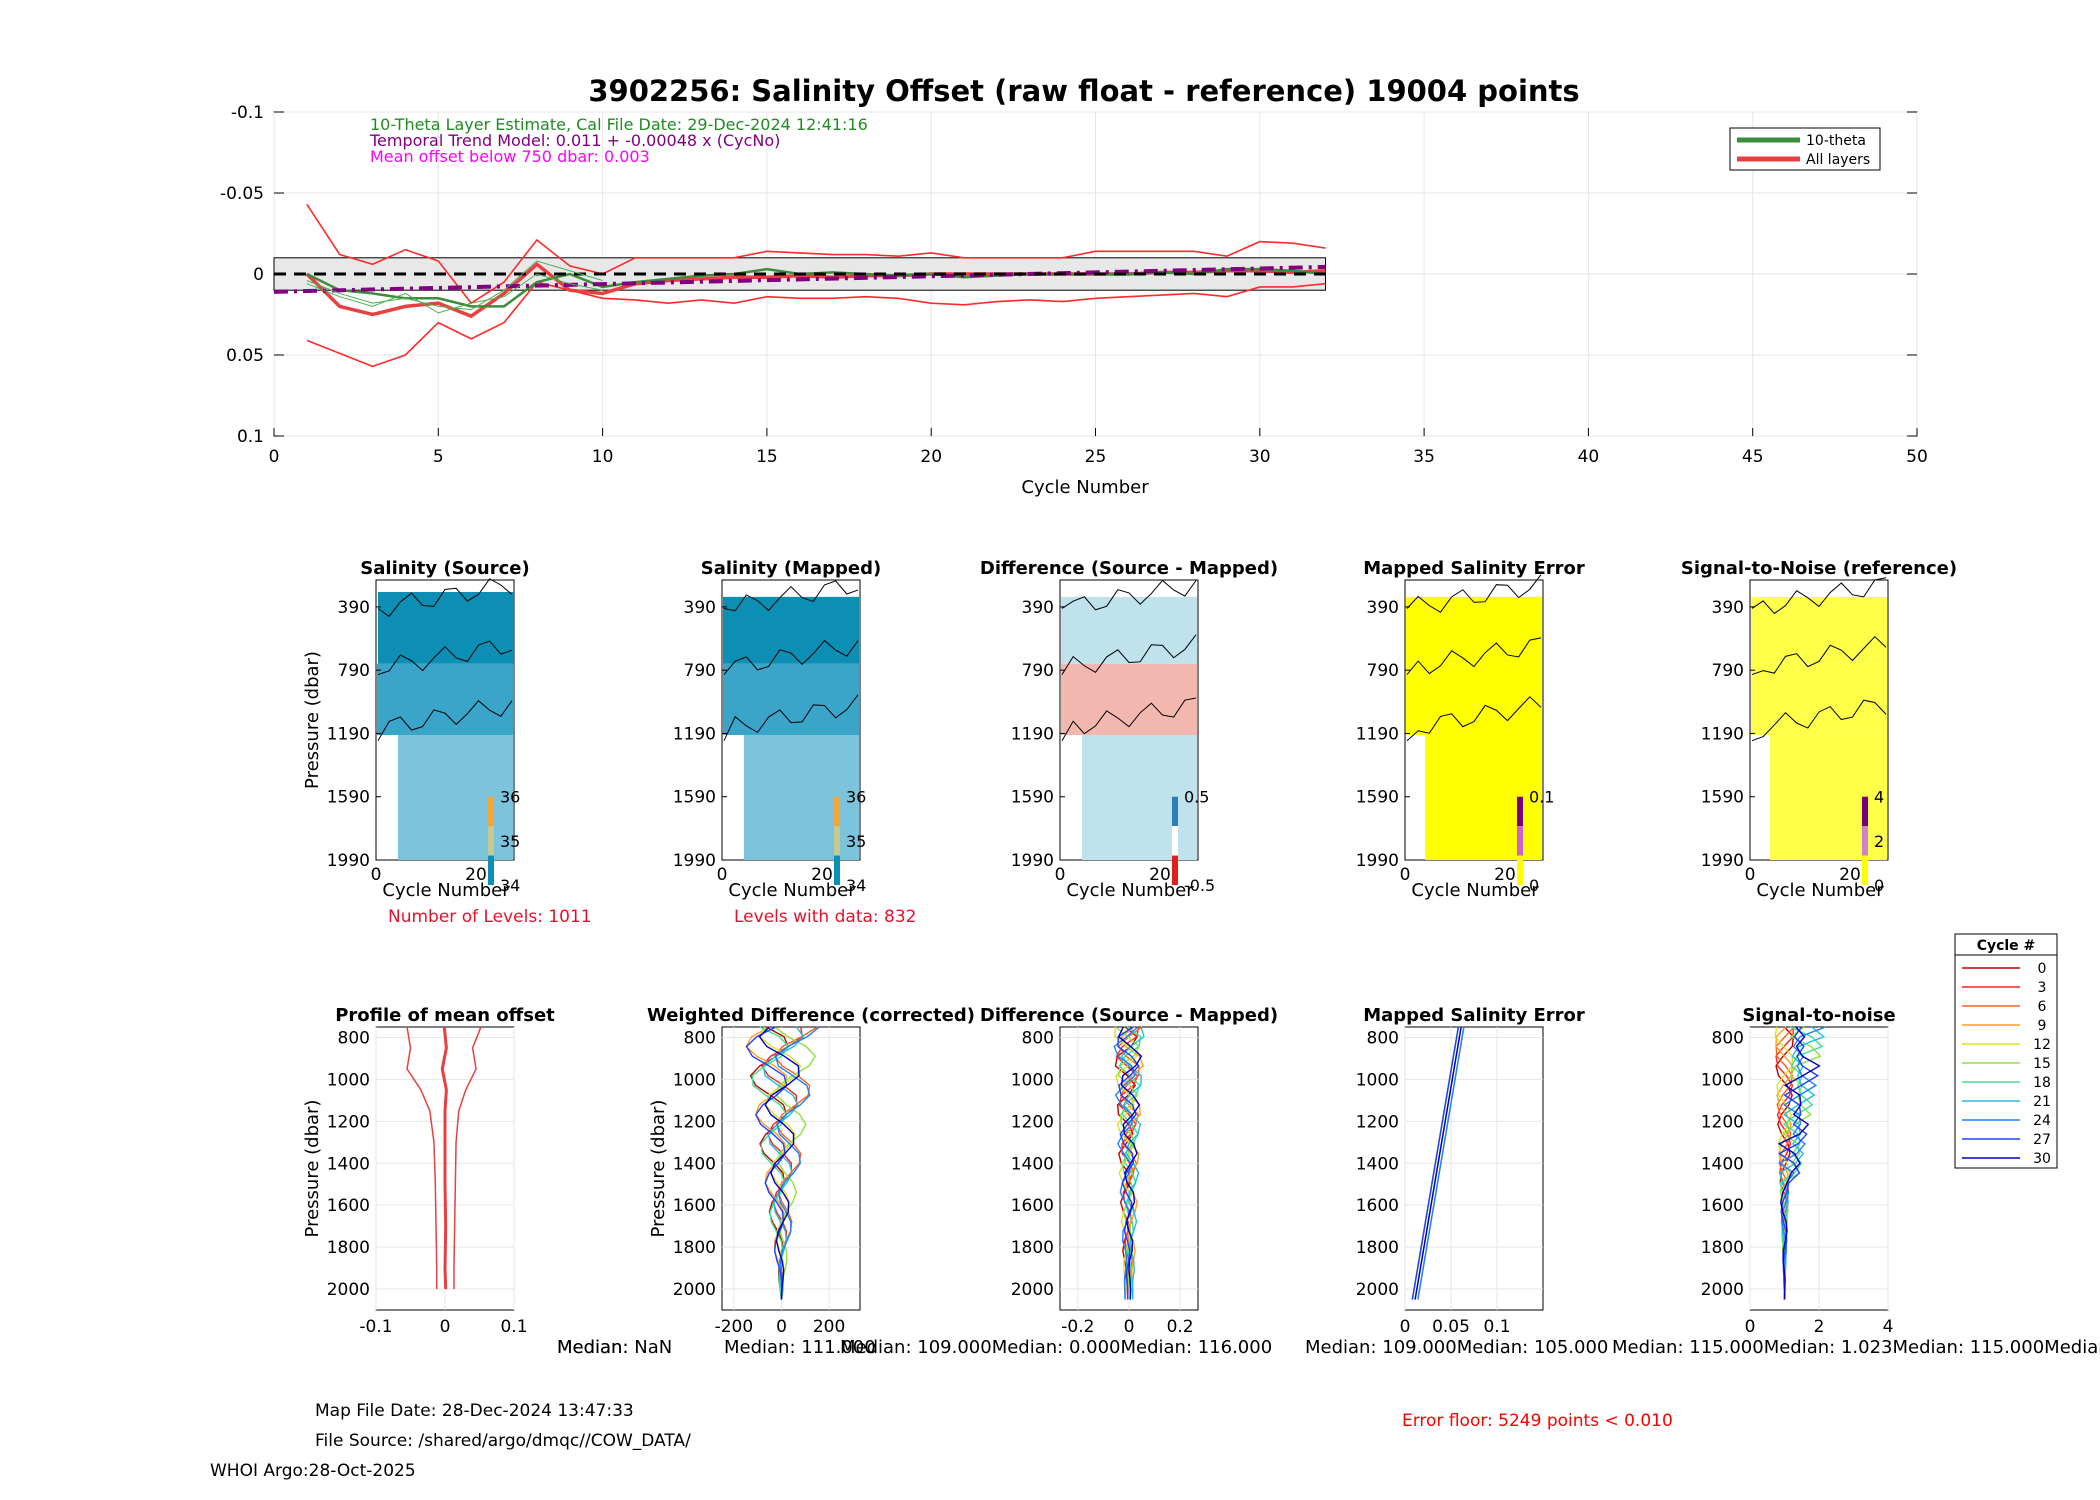 The image size is (2100, 1500). What do you see at coordinates (1474, 568) in the screenshot?
I see `mid-panel-title: Mapped Salinity Error` at bounding box center [1474, 568].